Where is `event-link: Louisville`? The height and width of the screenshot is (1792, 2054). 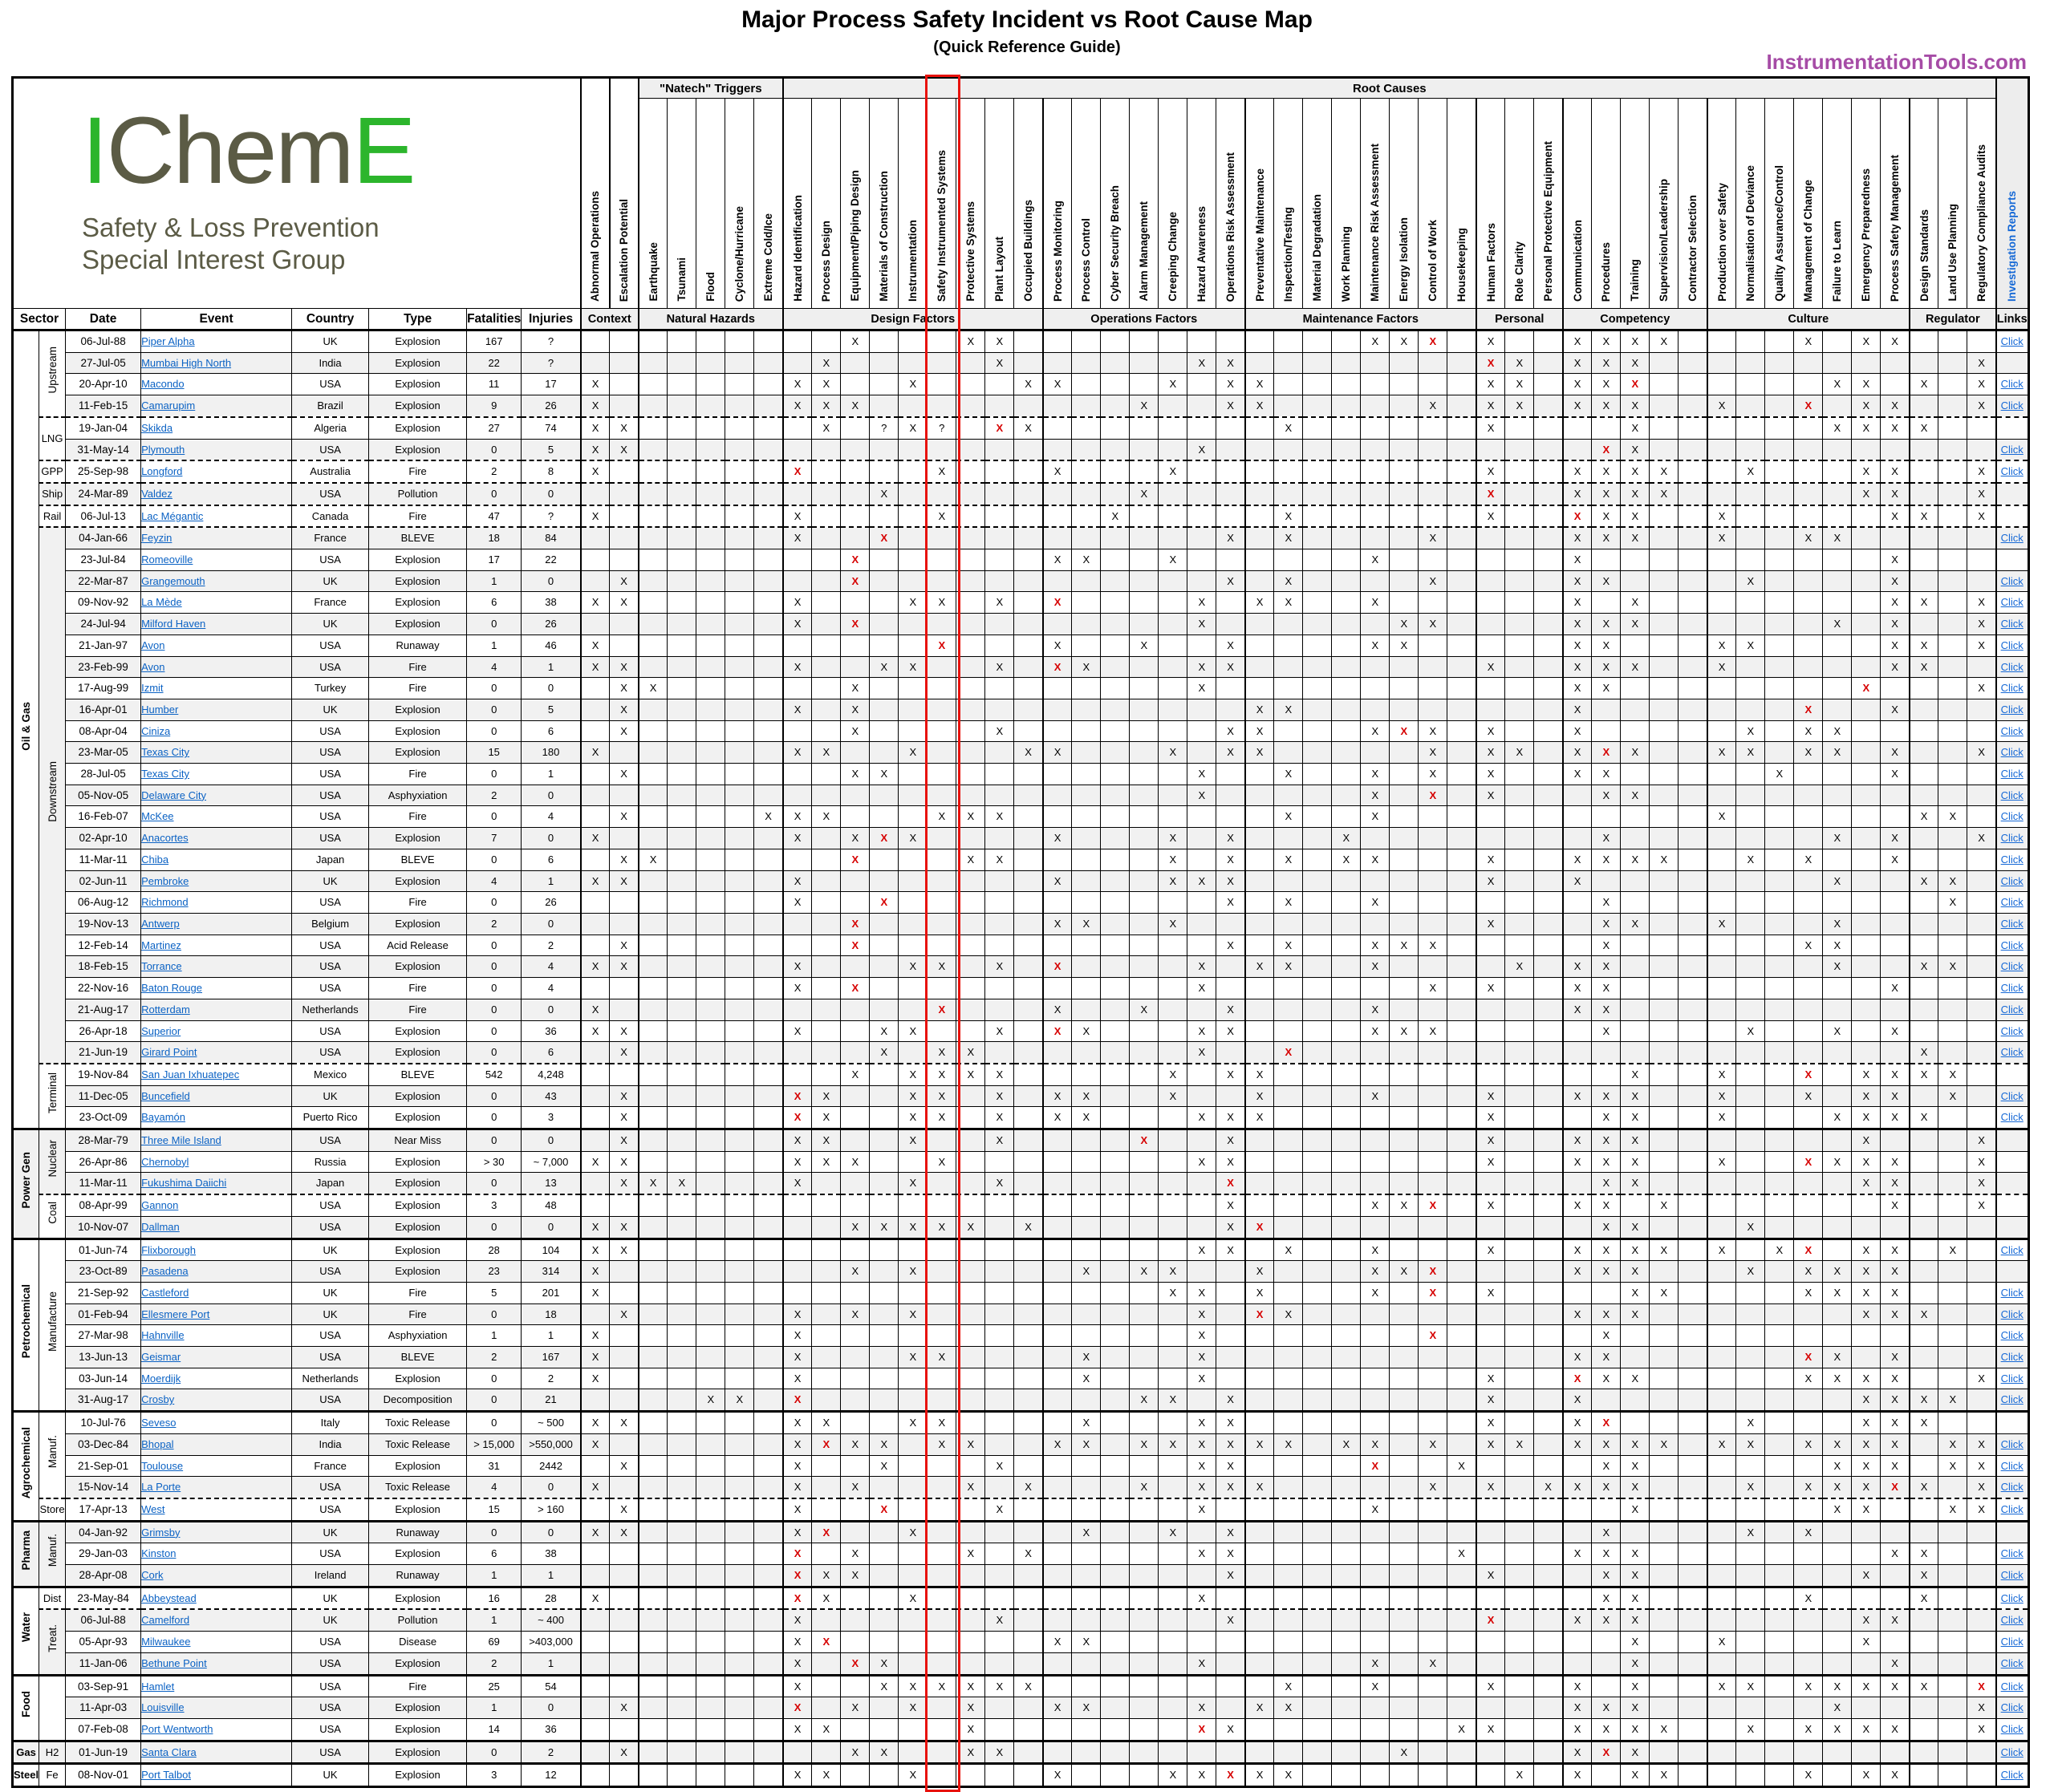
event-link: Louisville is located at coordinates (163, 1708).